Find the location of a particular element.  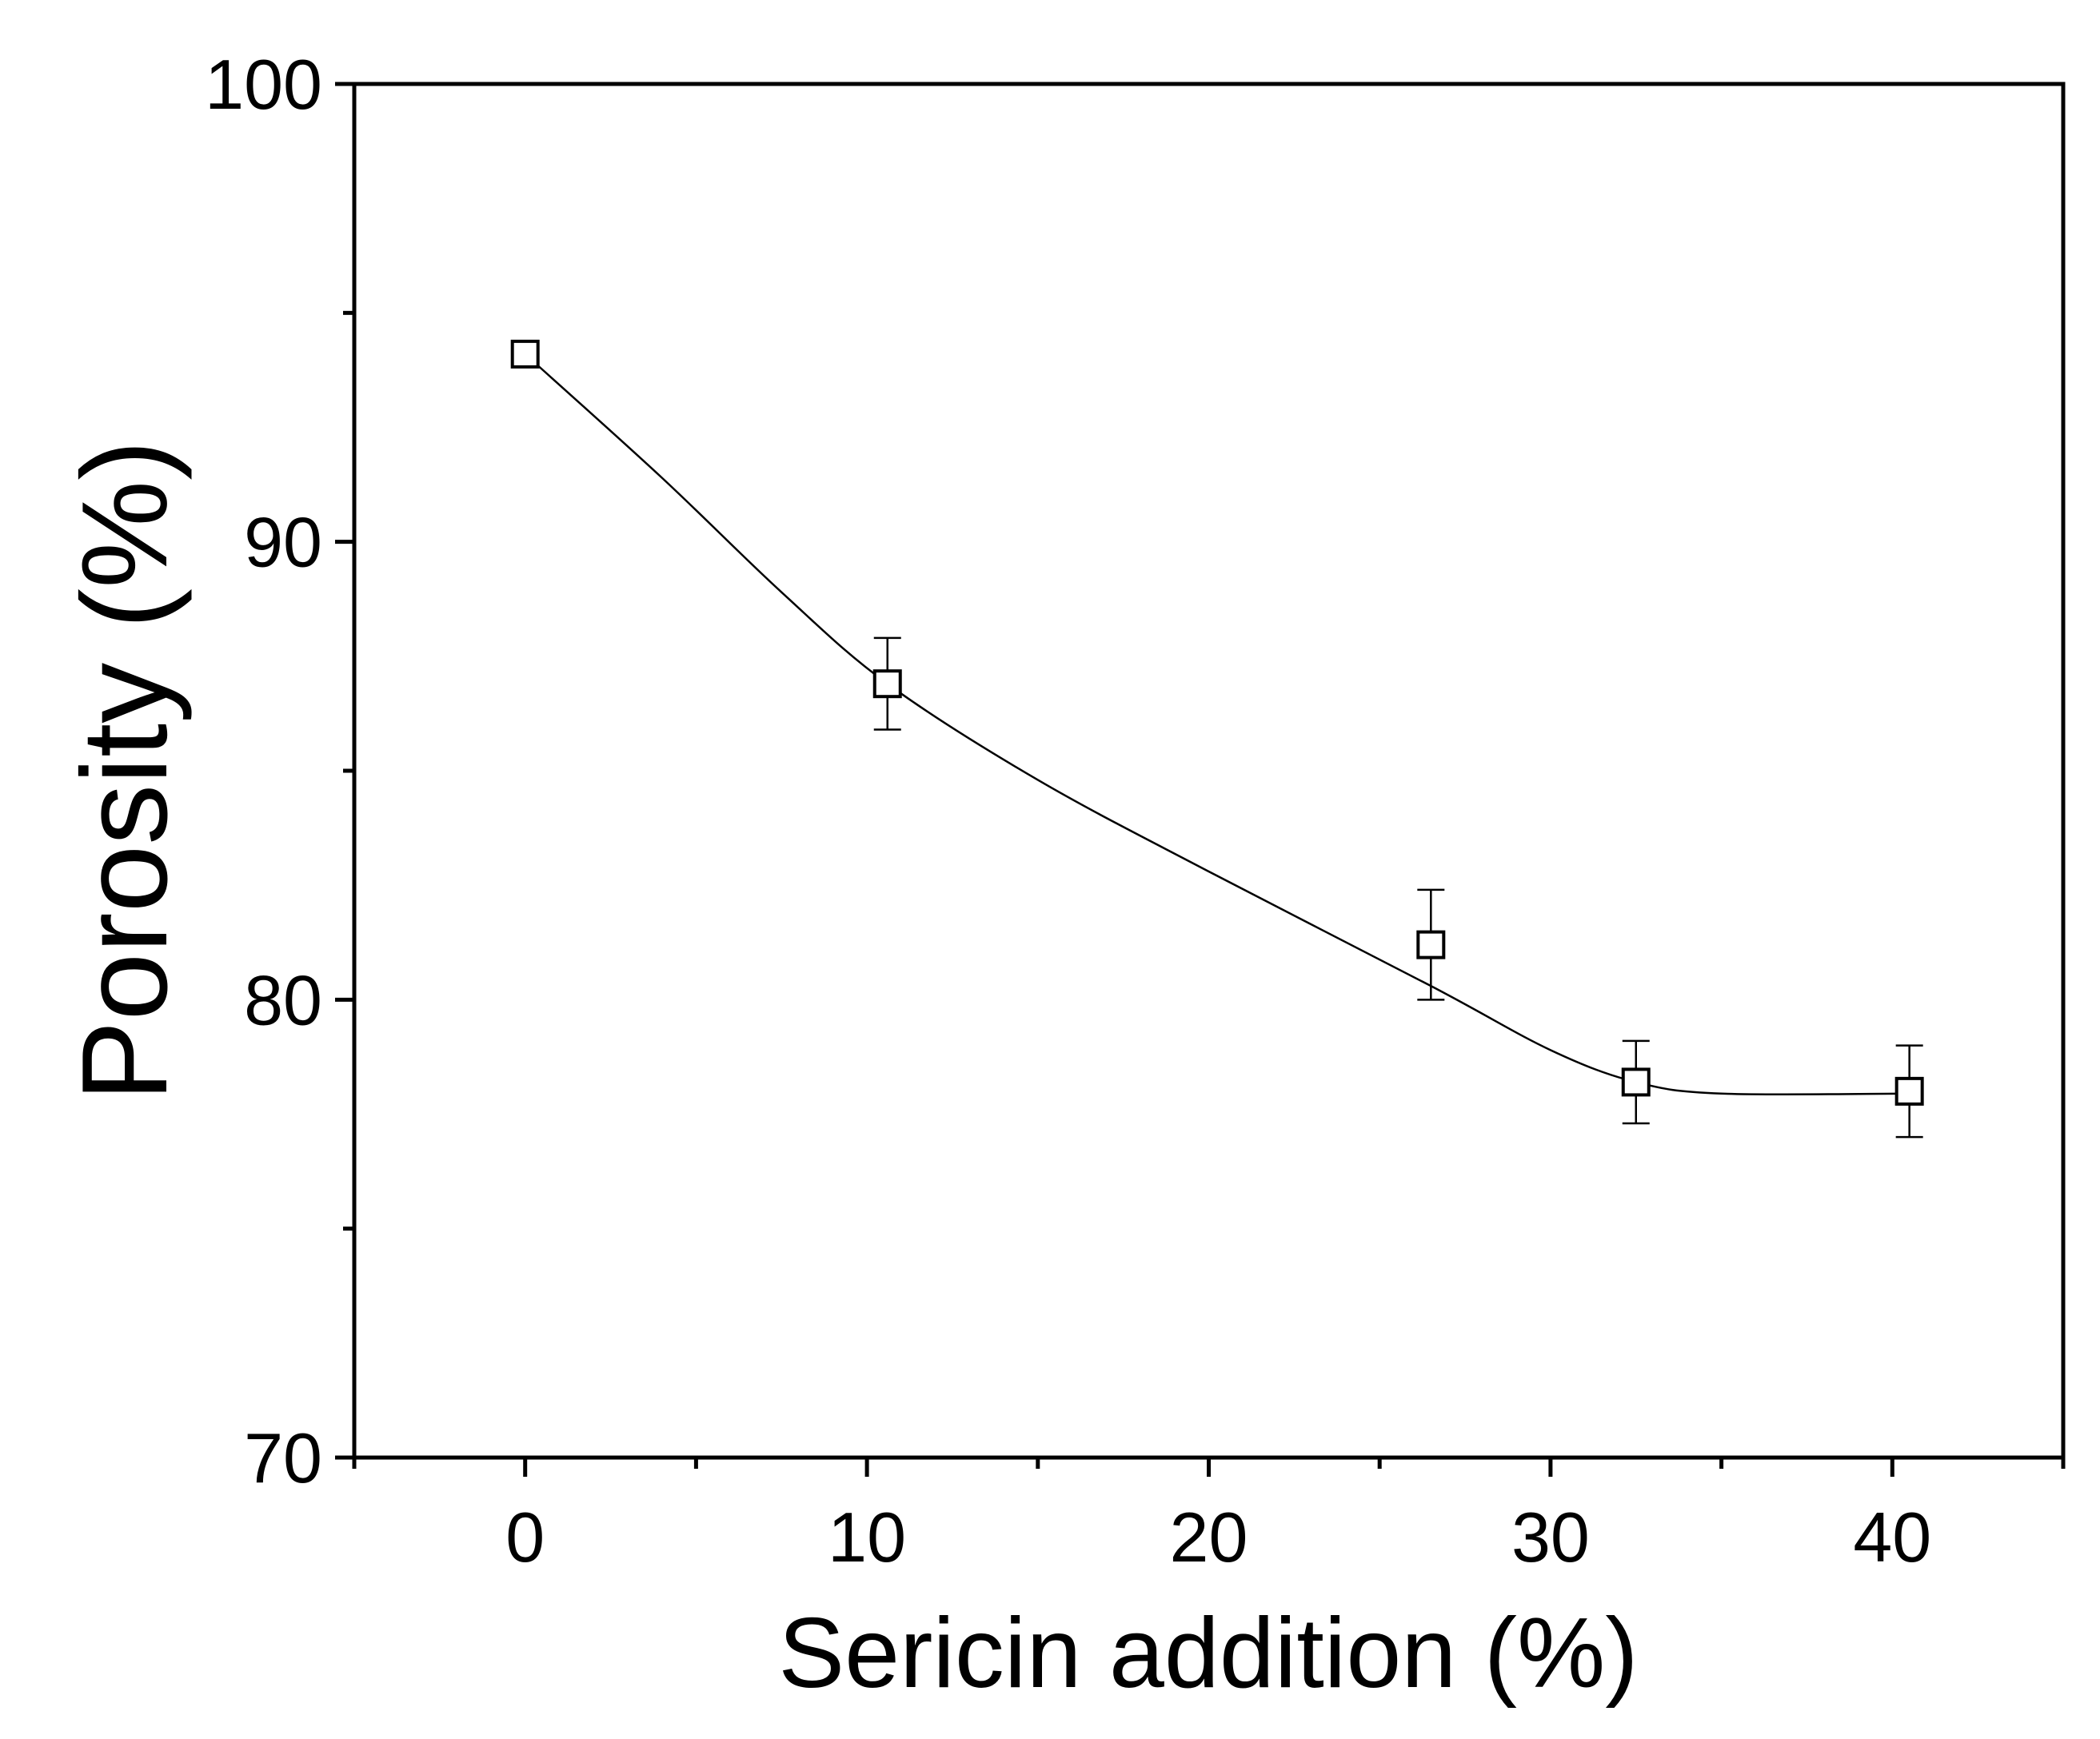

y-tick-label: 70 is located at coordinates (283, 1458).